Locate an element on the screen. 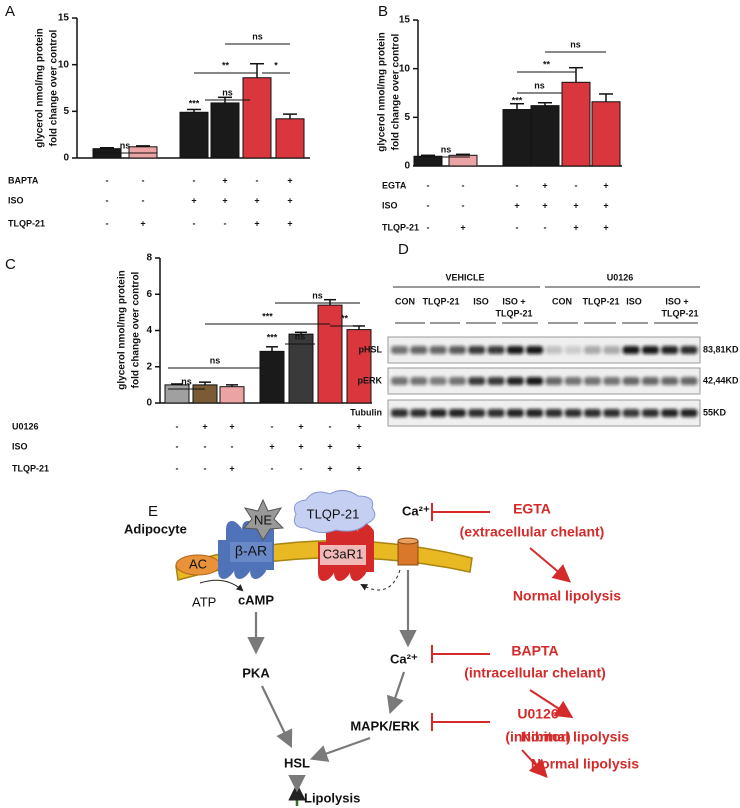  mapk-label: MAPK/ERK is located at coordinates (385, 725).